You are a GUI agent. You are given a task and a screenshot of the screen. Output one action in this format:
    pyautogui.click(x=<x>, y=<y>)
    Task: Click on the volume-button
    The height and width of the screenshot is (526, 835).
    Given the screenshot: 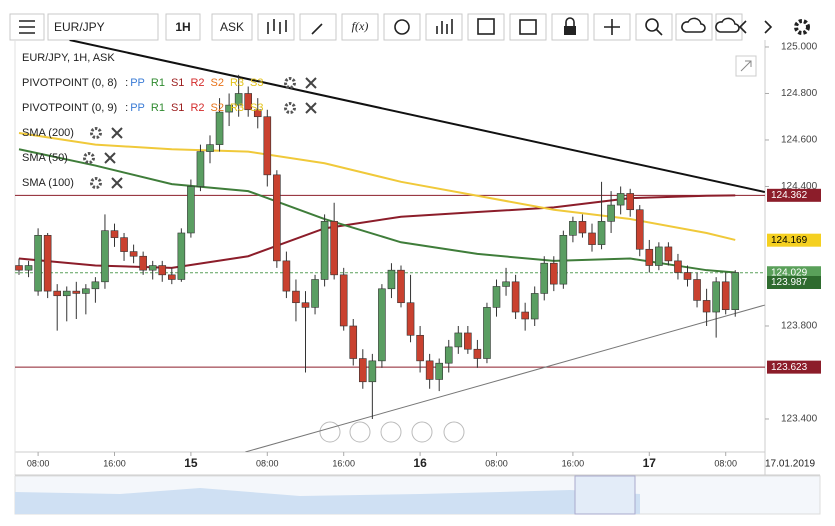 What is the action you would take?
    pyautogui.click(x=444, y=27)
    